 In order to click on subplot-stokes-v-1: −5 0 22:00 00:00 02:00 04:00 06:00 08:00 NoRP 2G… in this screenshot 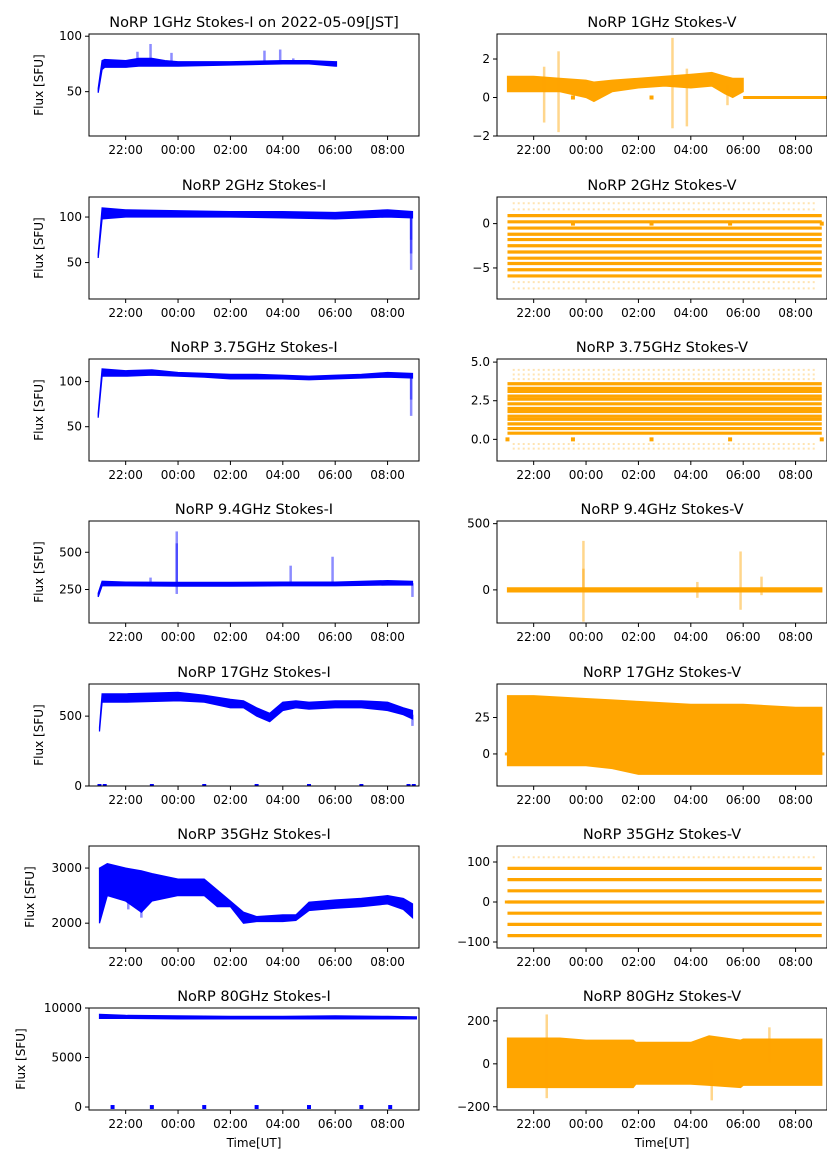, I will do `click(649, 249)`.